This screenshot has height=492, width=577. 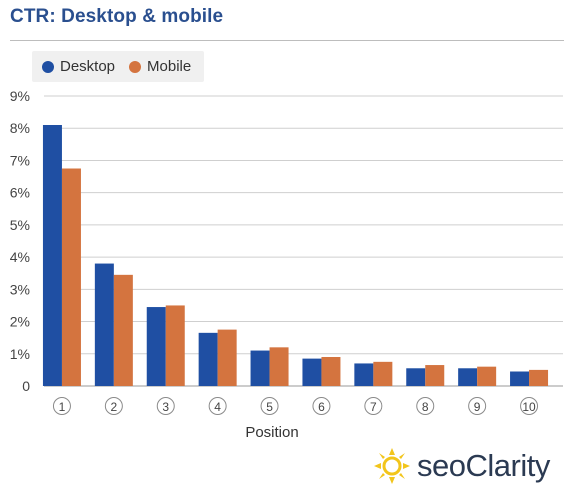 I want to click on x-tick-label: 2, so click(x=114, y=407).